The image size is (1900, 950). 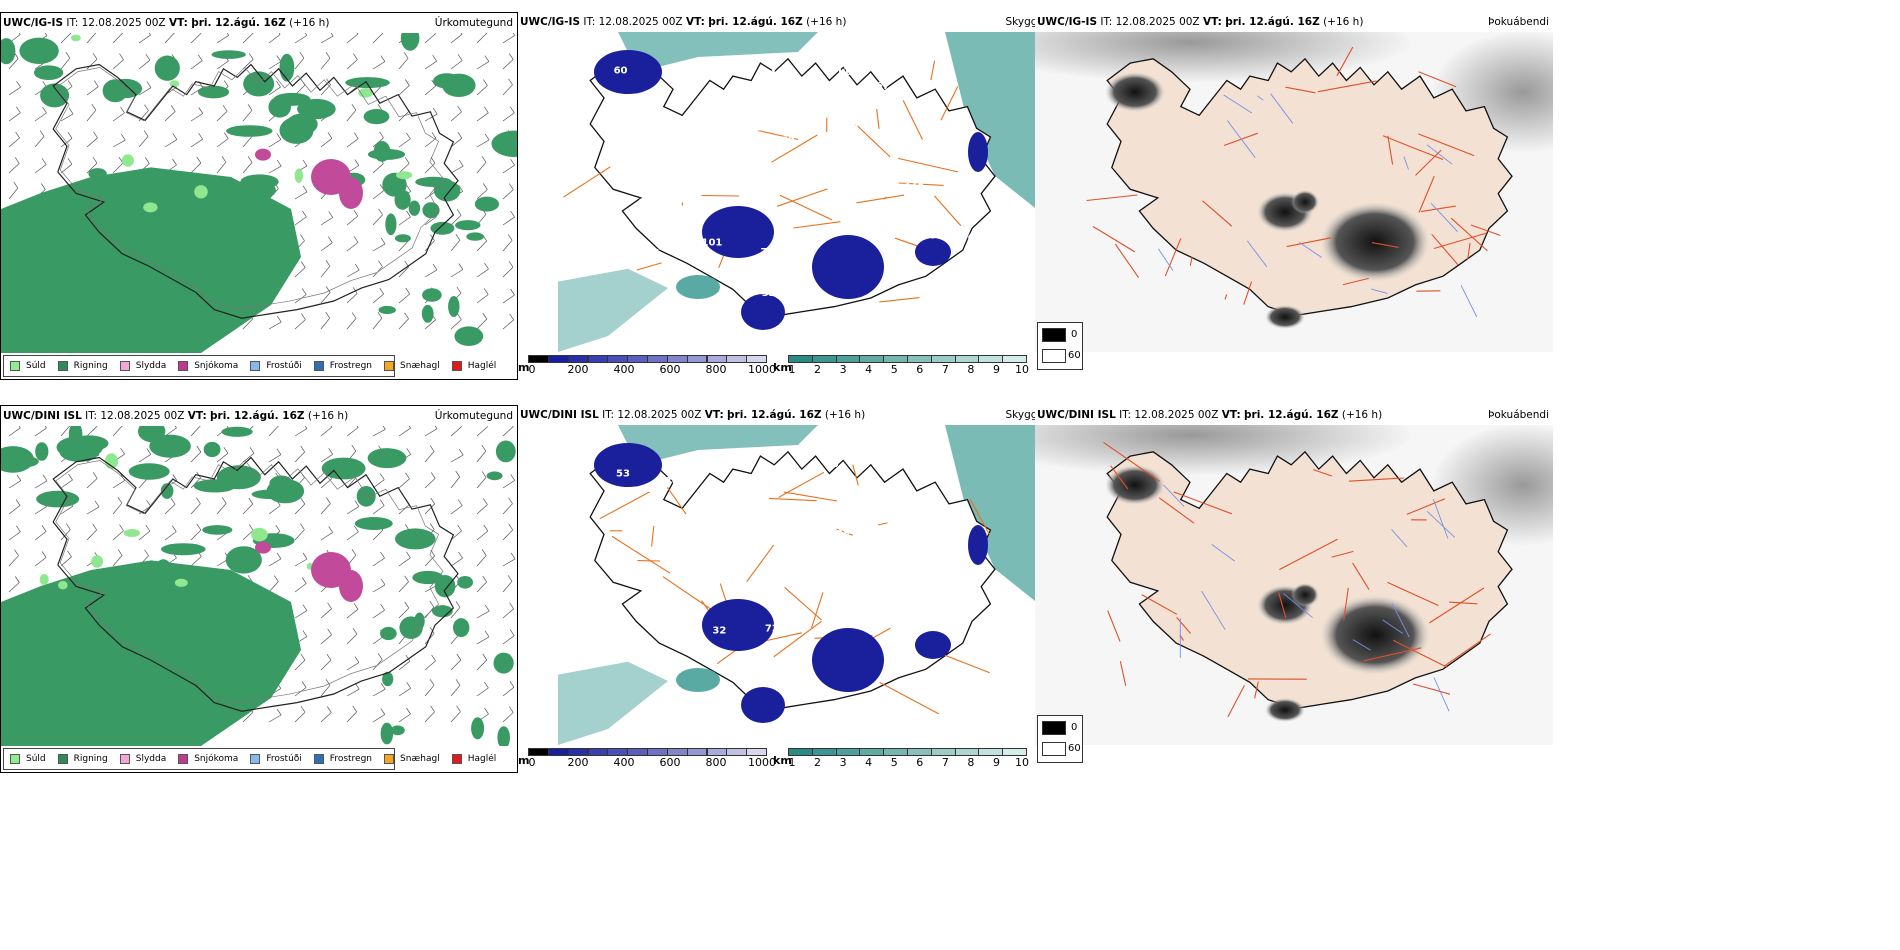 What do you see at coordinates (653, 253) in the screenshot?
I see `cloud-ceiling-value: 84` at bounding box center [653, 253].